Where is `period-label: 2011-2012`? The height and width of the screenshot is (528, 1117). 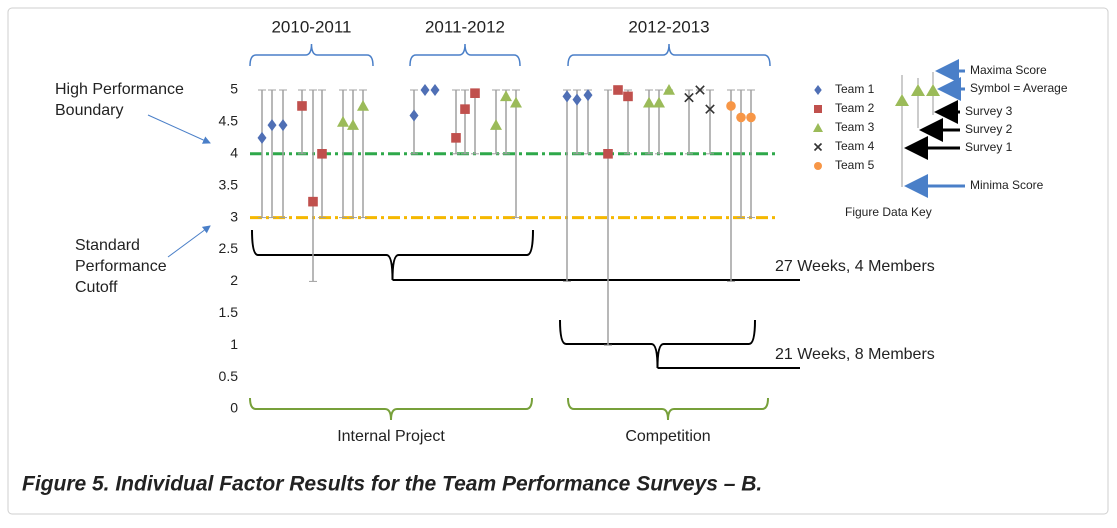 period-label: 2011-2012 is located at coordinates (465, 26).